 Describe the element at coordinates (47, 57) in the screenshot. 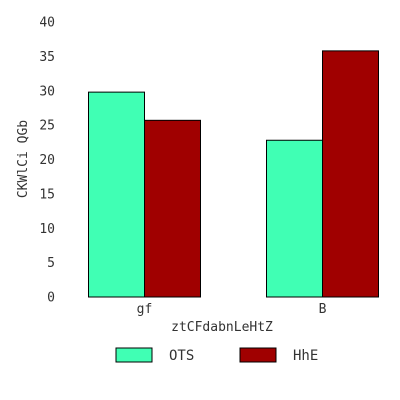

I see `y-tick-label: 35` at that location.